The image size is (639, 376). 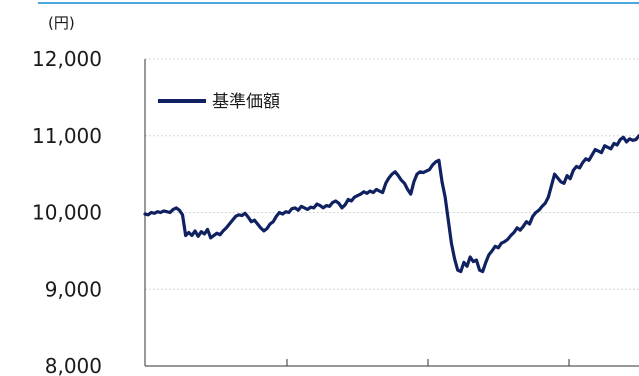 I want to click on y-tick-label-3: 9,000, so click(x=73, y=289).